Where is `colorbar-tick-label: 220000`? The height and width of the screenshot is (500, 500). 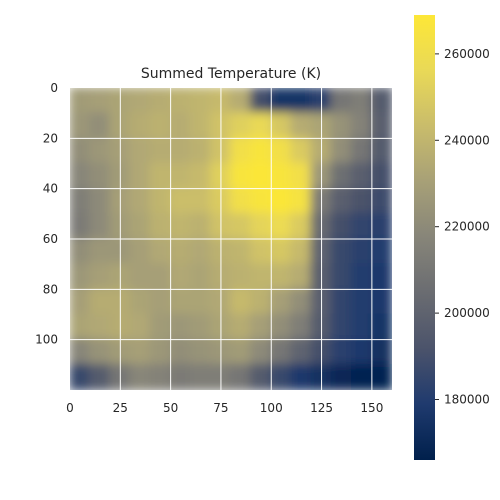 colorbar-tick-label: 220000 is located at coordinates (467, 227).